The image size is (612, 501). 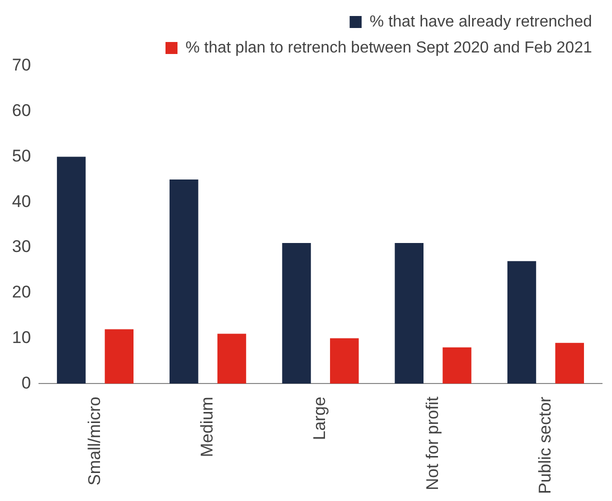 What do you see at coordinates (21, 110) in the screenshot?
I see `y-tick-label: 60` at bounding box center [21, 110].